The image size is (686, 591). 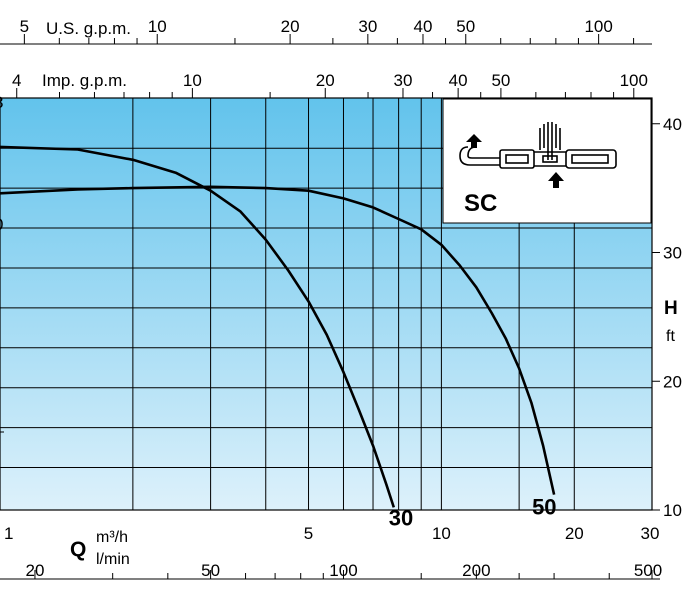 I want to click on usgpm-tick-label: 40, so click(x=423, y=26).